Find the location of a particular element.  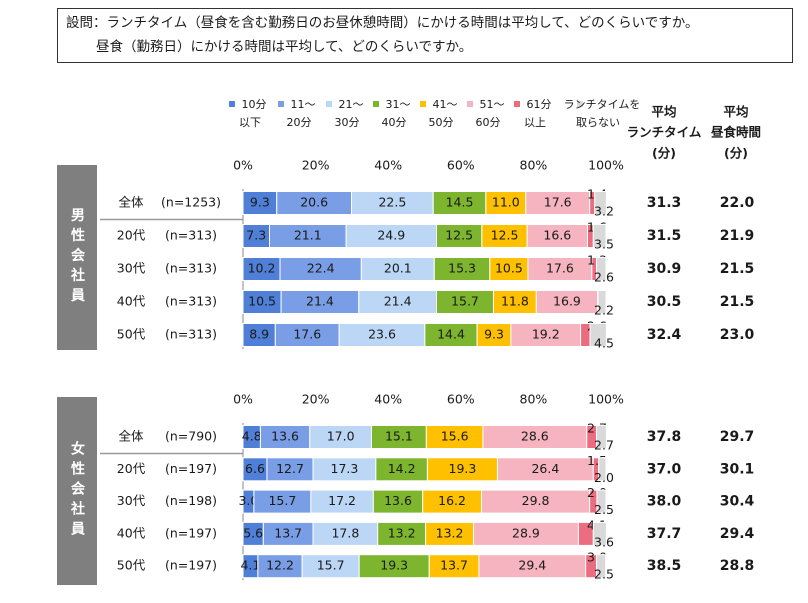

value-label: 10.2 is located at coordinates (262, 268).